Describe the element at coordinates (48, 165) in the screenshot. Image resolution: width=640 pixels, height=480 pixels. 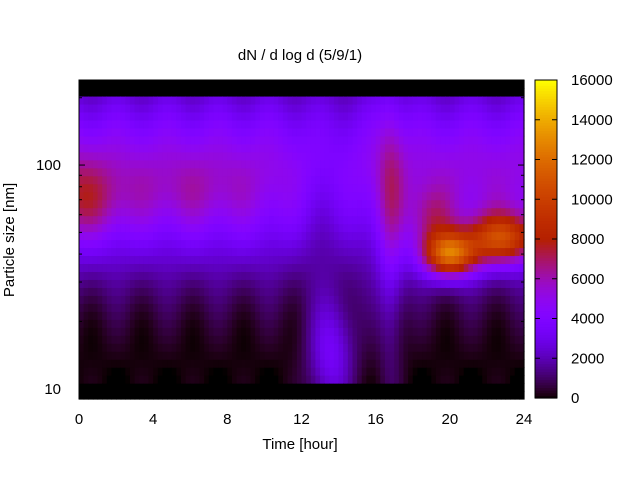
I see `y-tick-label: 100` at that location.